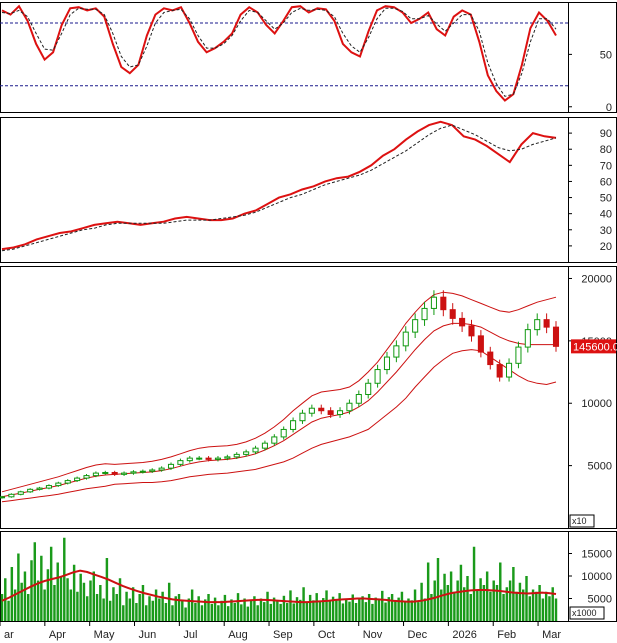  I want to click on y-tick-label: 40, so click(606, 215).